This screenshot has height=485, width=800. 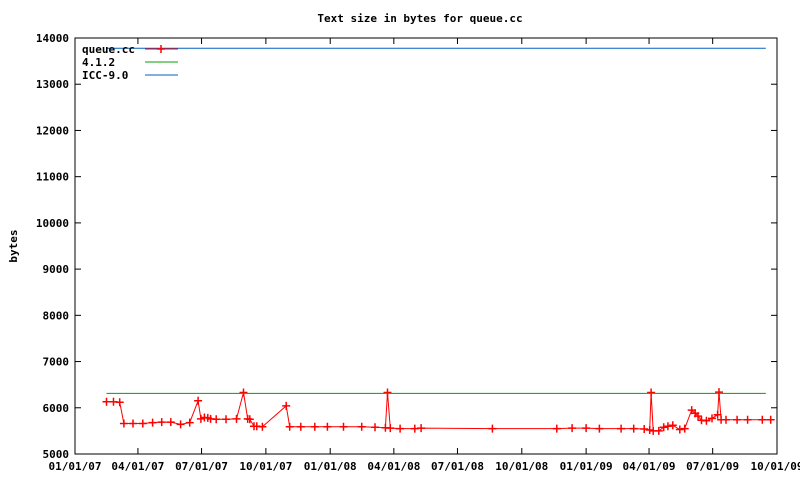 I want to click on x-tick-label: 01/01/09, so click(x=586, y=466).